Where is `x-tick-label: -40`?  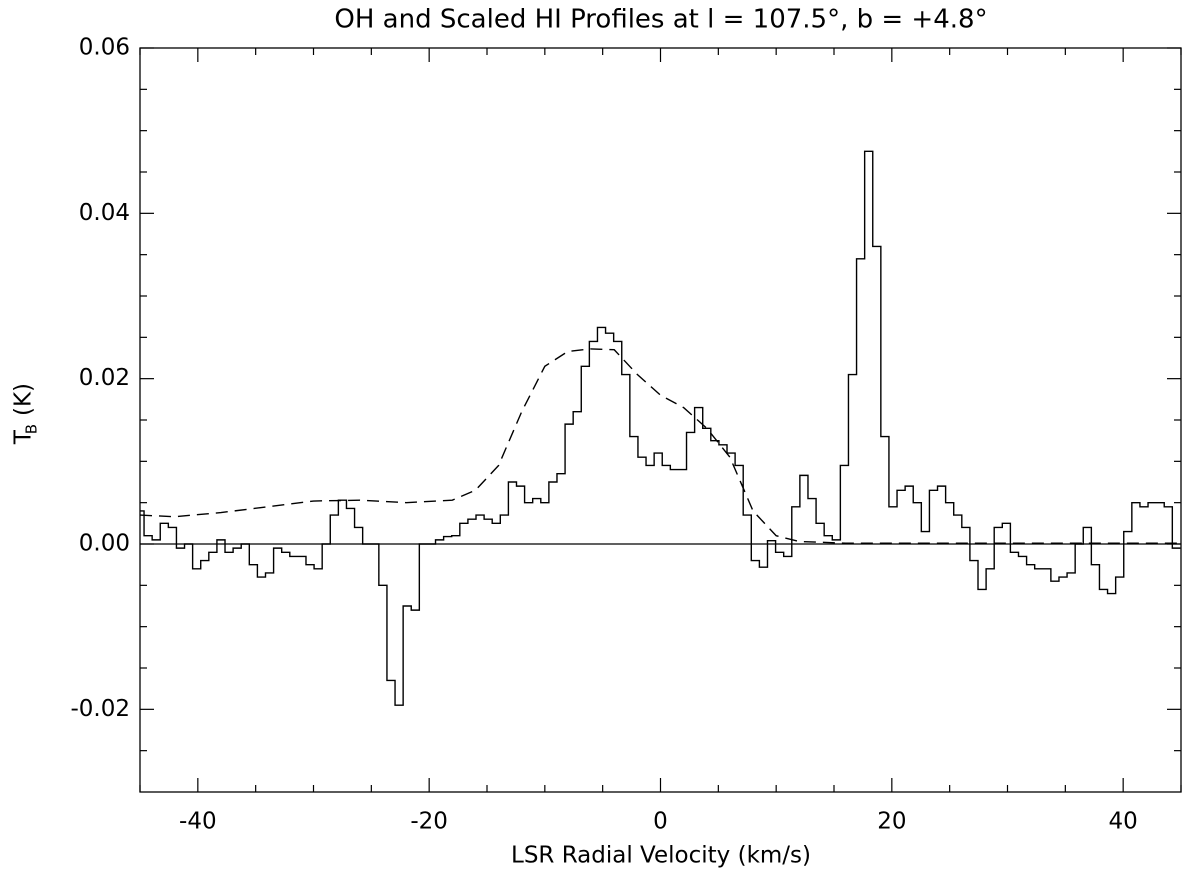
x-tick-label: -40 is located at coordinates (198, 822).